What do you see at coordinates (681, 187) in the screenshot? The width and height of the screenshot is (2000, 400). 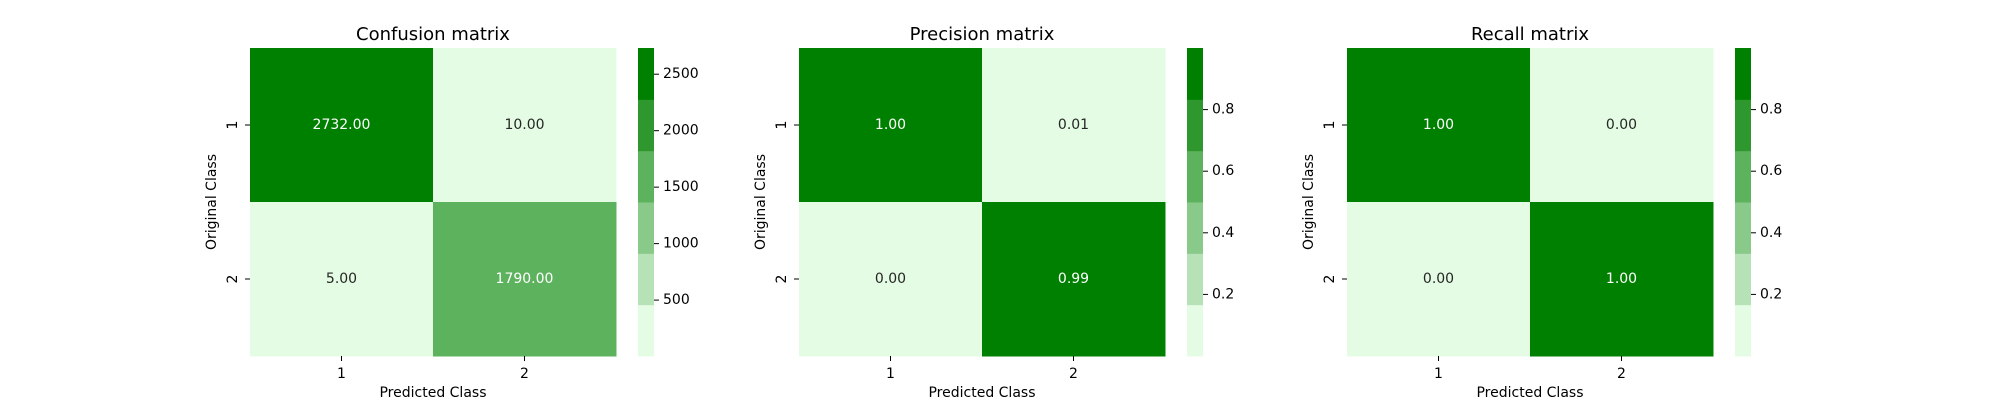 I see `colorbar-tick-label: 1500` at bounding box center [681, 187].